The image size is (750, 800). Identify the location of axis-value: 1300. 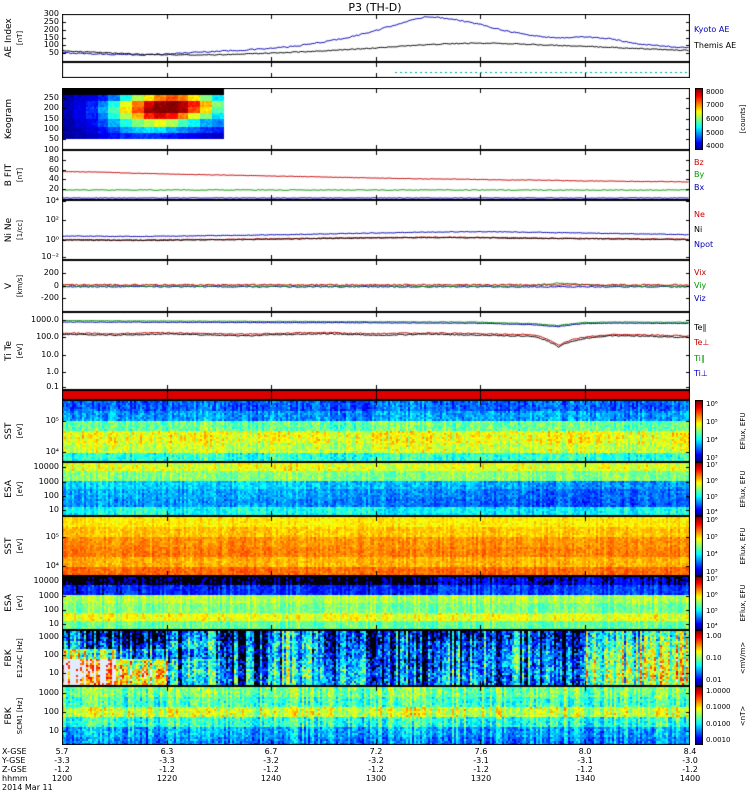
(376, 778).